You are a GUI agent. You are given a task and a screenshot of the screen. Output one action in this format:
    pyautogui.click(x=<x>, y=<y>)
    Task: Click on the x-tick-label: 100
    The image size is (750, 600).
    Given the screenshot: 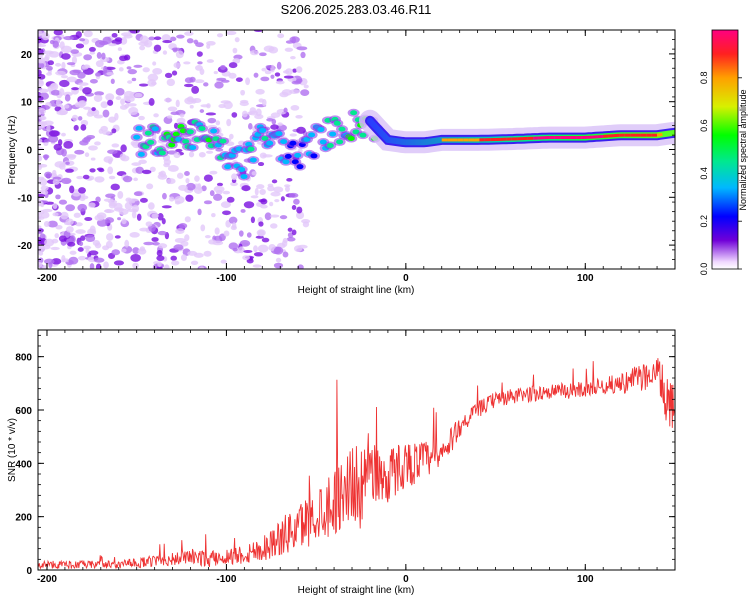 What is the action you would take?
    pyautogui.click(x=585, y=579)
    